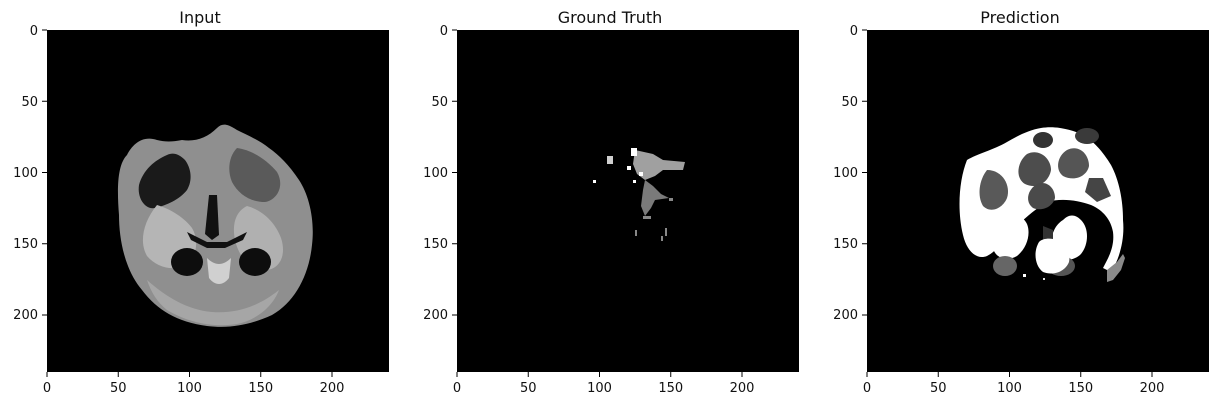 Image resolution: width=1222 pixels, height=407 pixels. I want to click on prediction-mask, so click(1042, 204).